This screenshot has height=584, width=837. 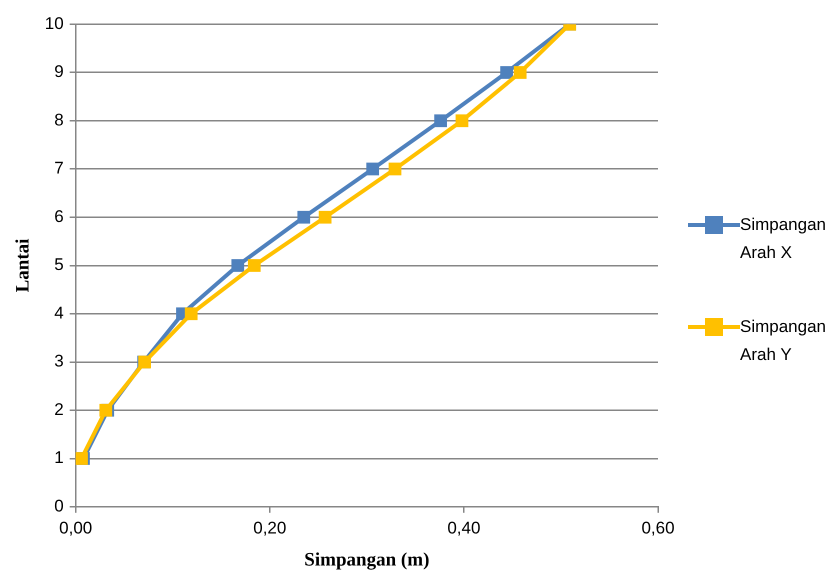 What do you see at coordinates (59, 409) in the screenshot?
I see `y-tick-label: 2` at bounding box center [59, 409].